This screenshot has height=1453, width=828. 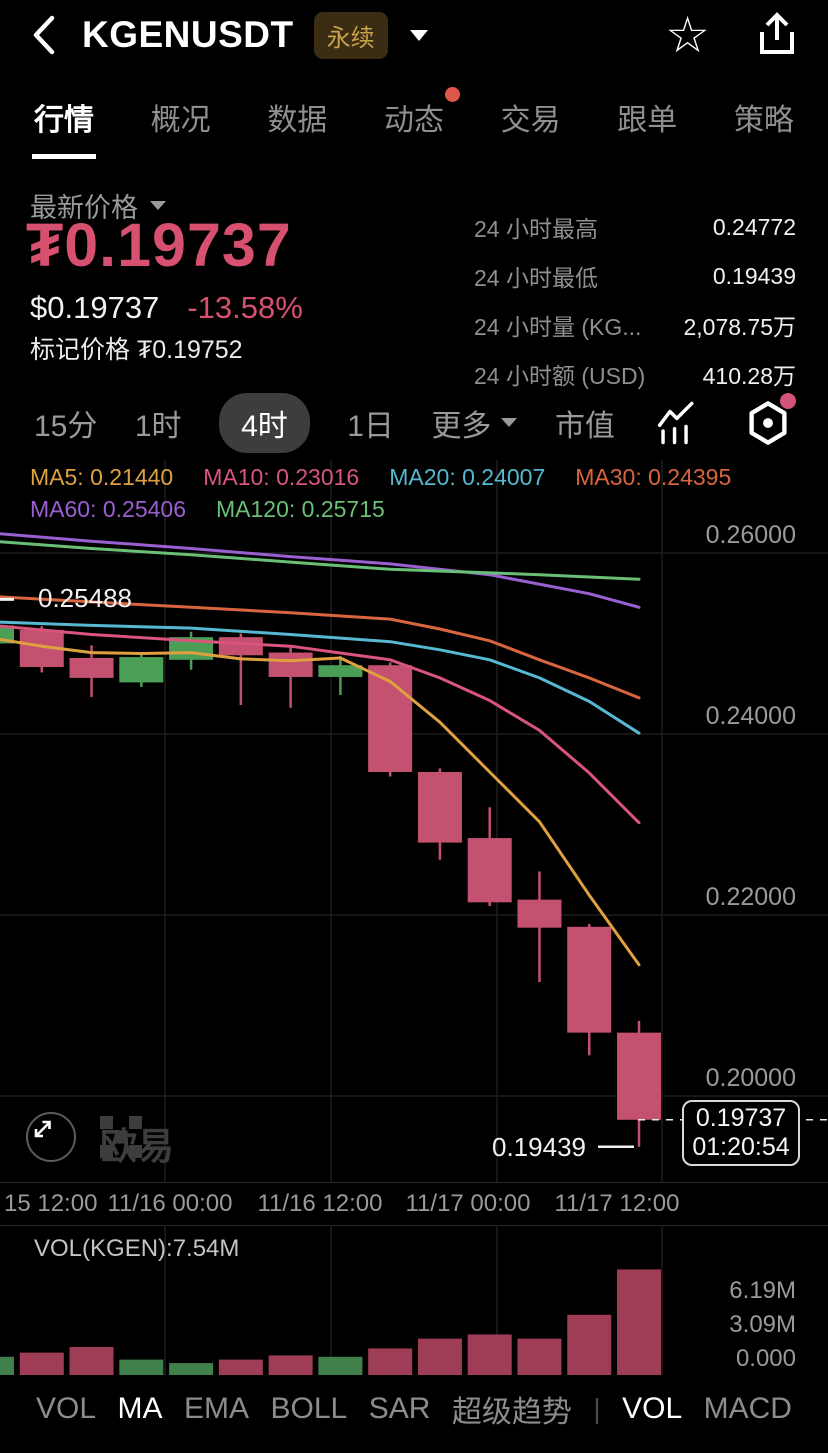 I want to click on ma-line-ma60, so click(x=320, y=570).